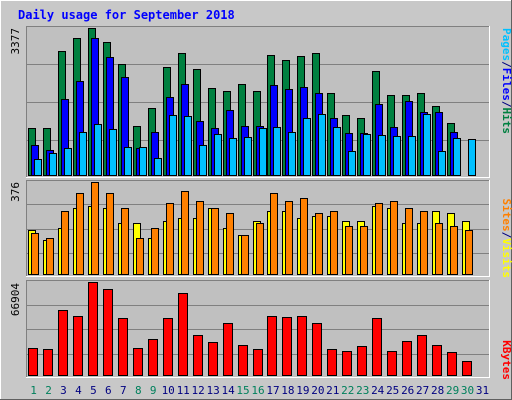 This screenshot has height=400, width=512. What do you see at coordinates (378, 390) in the screenshot?
I see `x-tick-label-24: 24` at bounding box center [378, 390].